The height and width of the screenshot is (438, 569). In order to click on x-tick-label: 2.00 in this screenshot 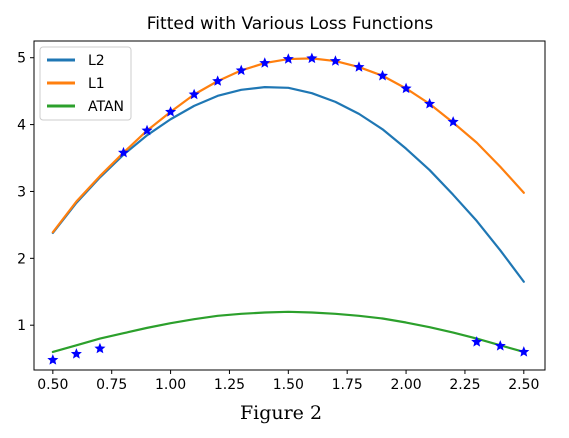, I will do `click(405, 385)`.